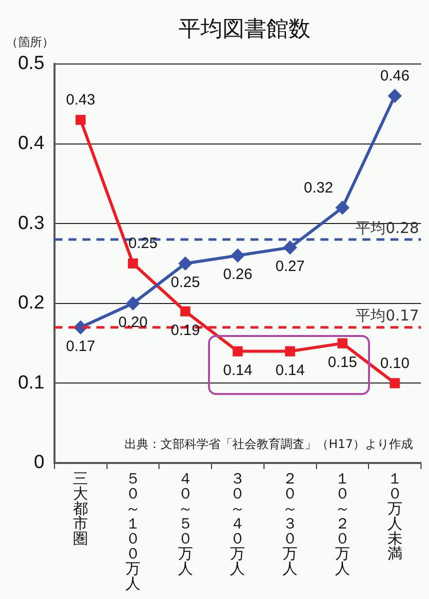 Image resolution: width=429 pixels, height=599 pixels. What do you see at coordinates (31, 223) in the screenshot?
I see `y-tick-label: 0.3` at bounding box center [31, 223].